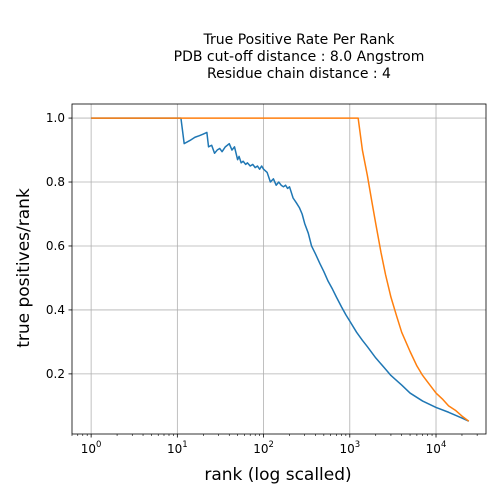 The image size is (500, 500). What do you see at coordinates (55, 246) in the screenshot?
I see `y-tick-label: 0.6` at bounding box center [55, 246].